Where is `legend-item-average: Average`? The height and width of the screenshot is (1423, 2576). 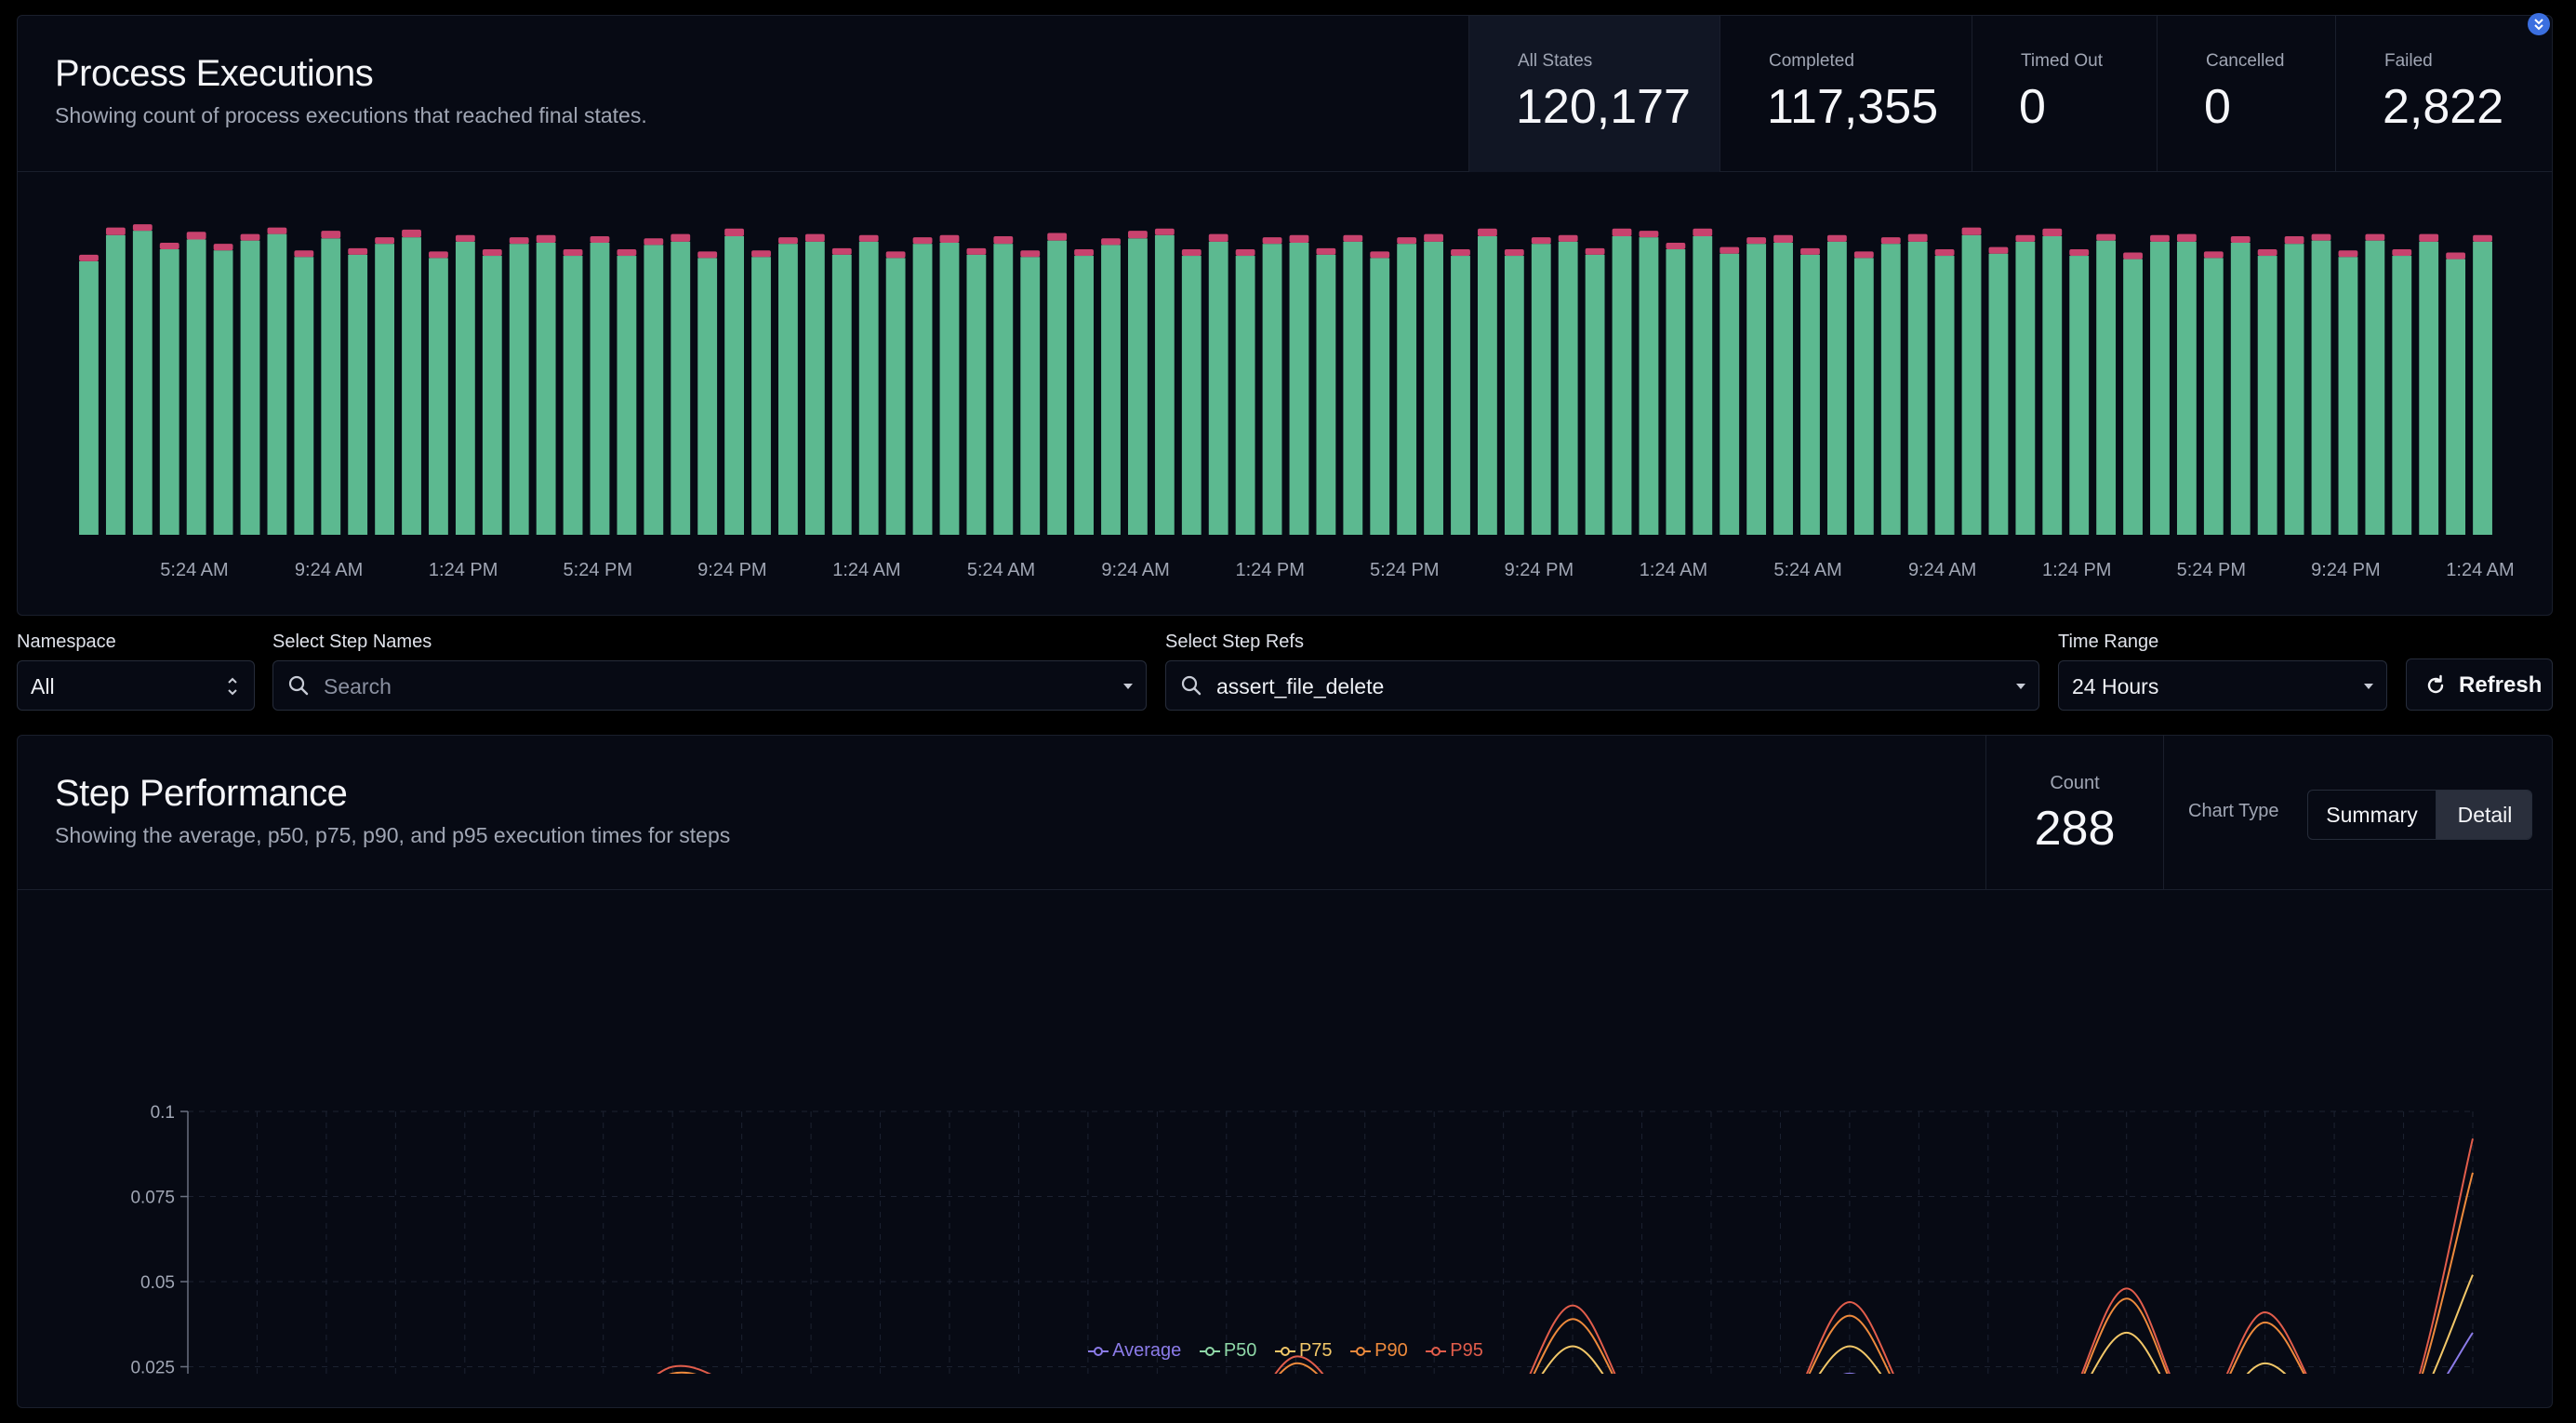
legend-item-average: Average is located at coordinates (1134, 1351).